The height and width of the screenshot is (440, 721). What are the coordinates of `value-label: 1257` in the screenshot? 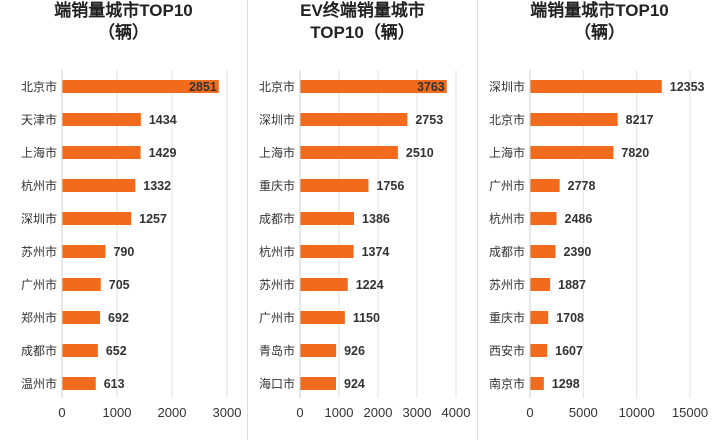 It's located at (153, 219).